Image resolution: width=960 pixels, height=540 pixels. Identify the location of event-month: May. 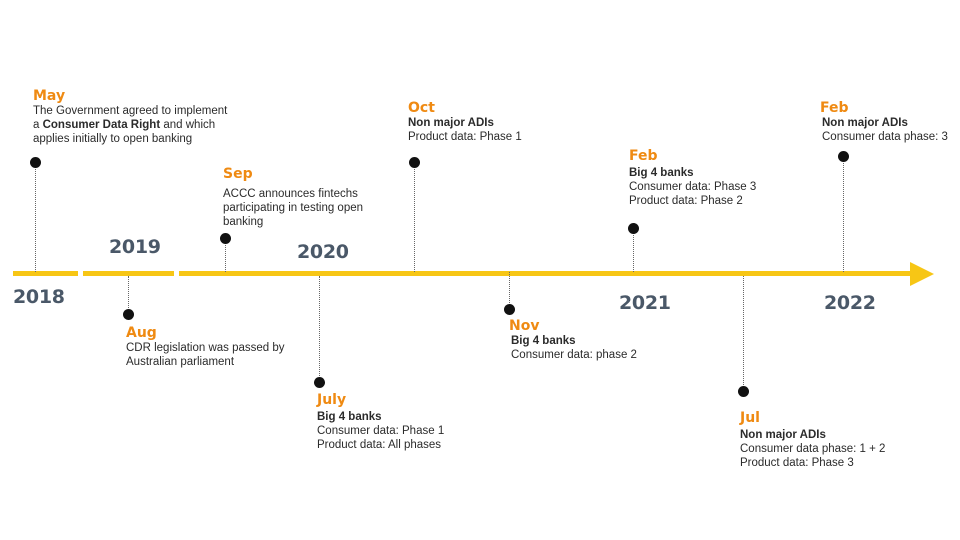
(49, 96).